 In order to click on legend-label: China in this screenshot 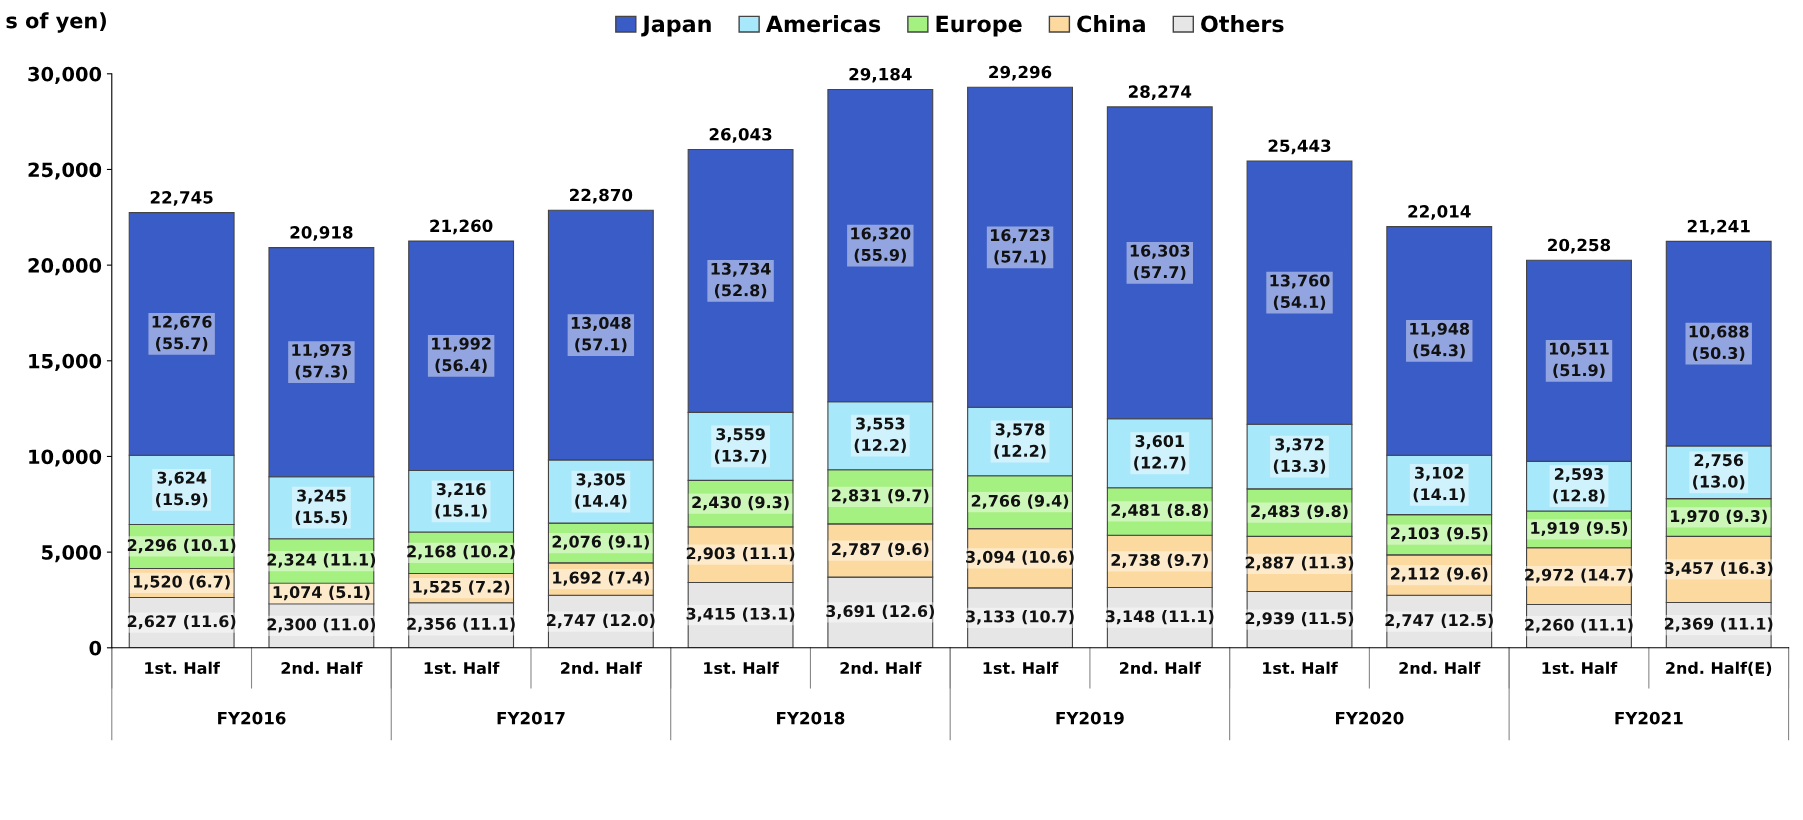, I will do `click(1111, 24)`.